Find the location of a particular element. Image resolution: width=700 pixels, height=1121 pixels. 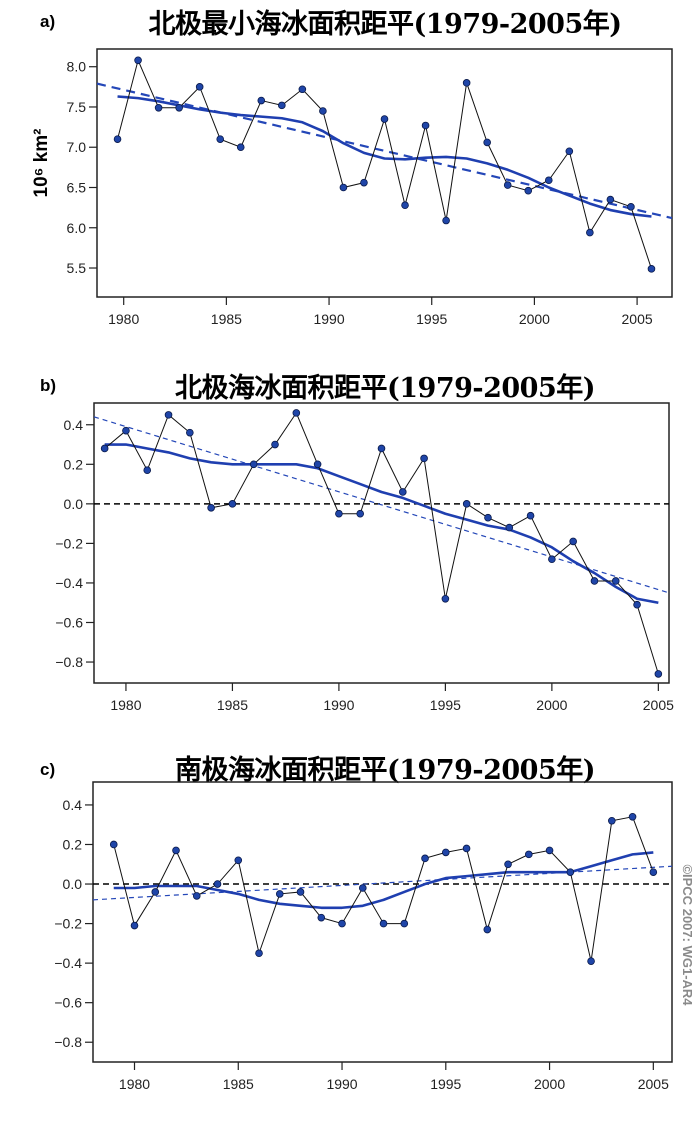

y-tick-label: 0.2 is located at coordinates (74, 464).